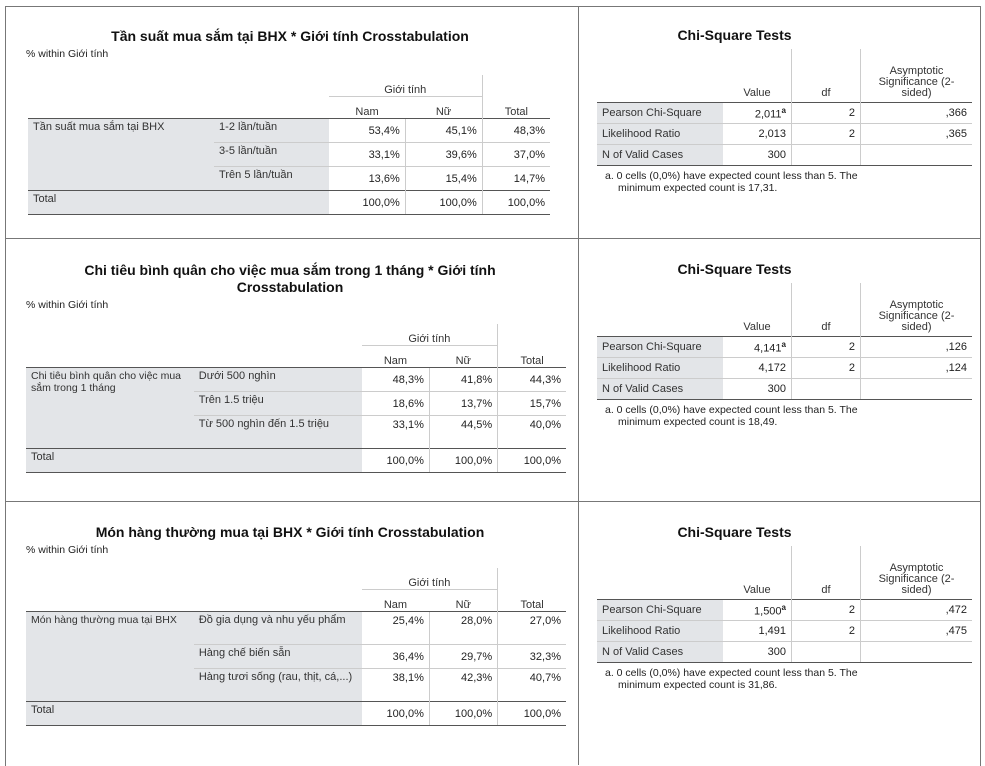 The height and width of the screenshot is (766, 985). What do you see at coordinates (277, 432) in the screenshot?
I see `row-label: Từ 500 nghìn đến 1.5 triệu` at bounding box center [277, 432].